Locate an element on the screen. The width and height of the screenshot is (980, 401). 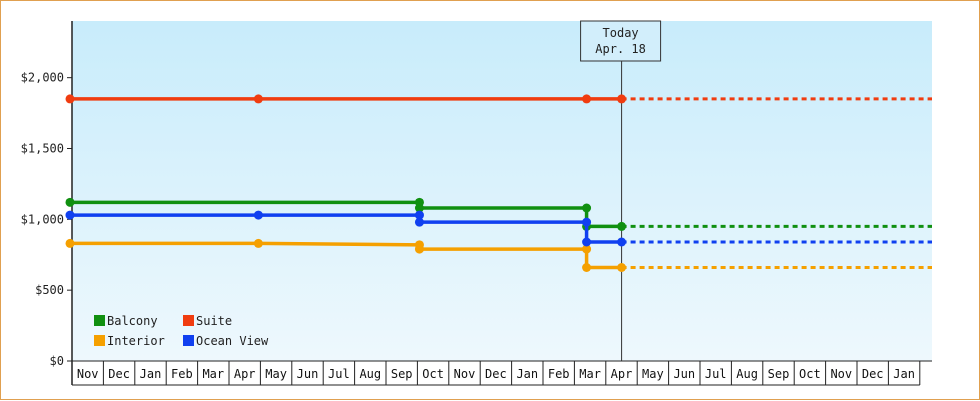
legend-swatch-balcony is located at coordinates (99, 320).